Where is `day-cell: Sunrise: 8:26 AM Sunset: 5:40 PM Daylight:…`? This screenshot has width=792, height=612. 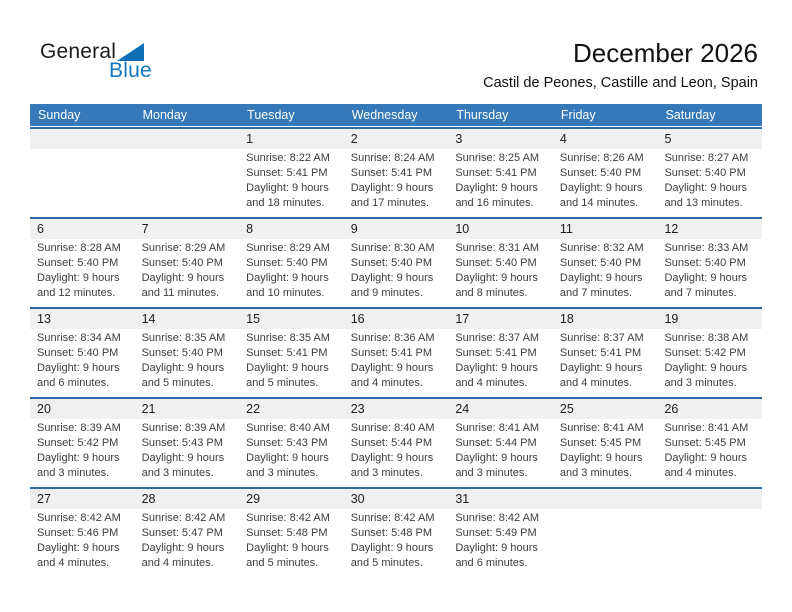 day-cell: Sunrise: 8:26 AM Sunset: 5:40 PM Daylight:… is located at coordinates (605, 182).